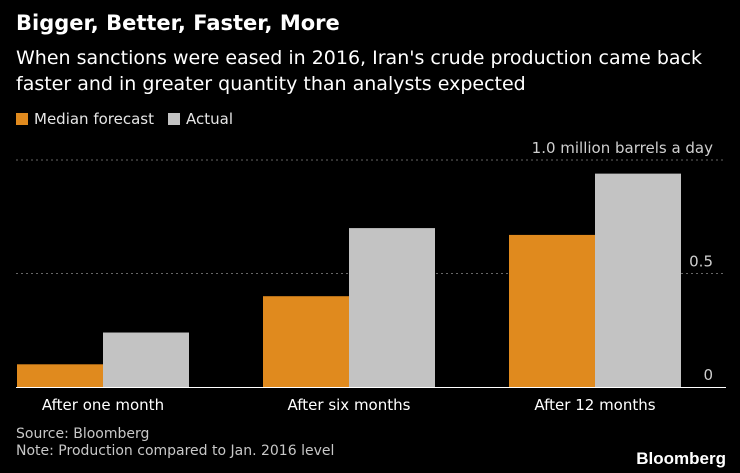 This screenshot has width=740, height=473. Describe the element at coordinates (174, 119) in the screenshot. I see `legend-swatch-actual` at that location.